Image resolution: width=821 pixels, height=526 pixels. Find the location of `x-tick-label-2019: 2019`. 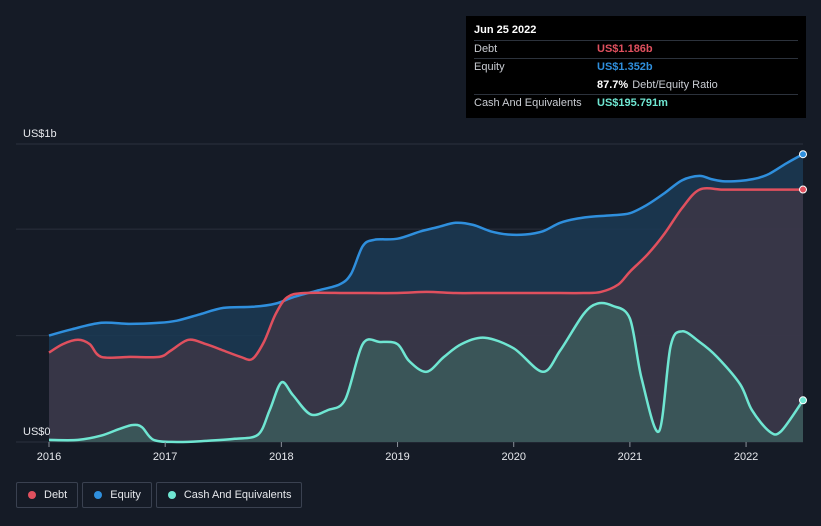

x-tick-label-2019: 2019 is located at coordinates (397, 457).